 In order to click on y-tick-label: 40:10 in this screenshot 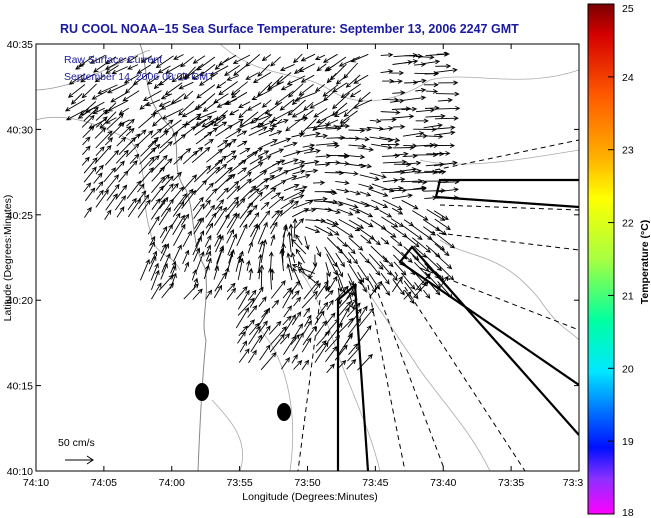, I will do `click(20, 472)`.